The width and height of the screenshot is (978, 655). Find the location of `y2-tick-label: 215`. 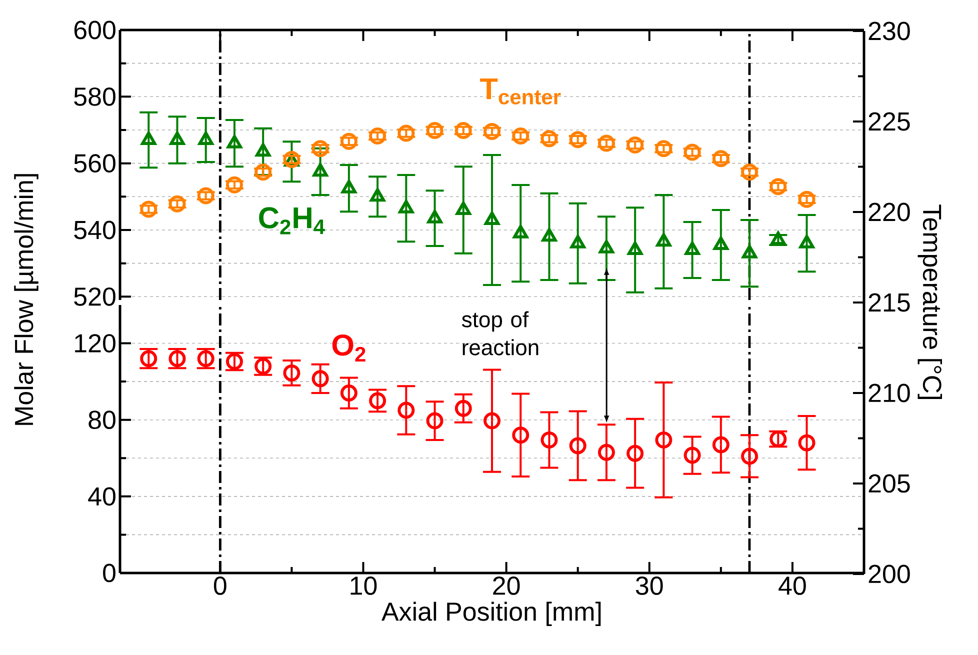

y2-tick-label: 215 is located at coordinates (889, 302).